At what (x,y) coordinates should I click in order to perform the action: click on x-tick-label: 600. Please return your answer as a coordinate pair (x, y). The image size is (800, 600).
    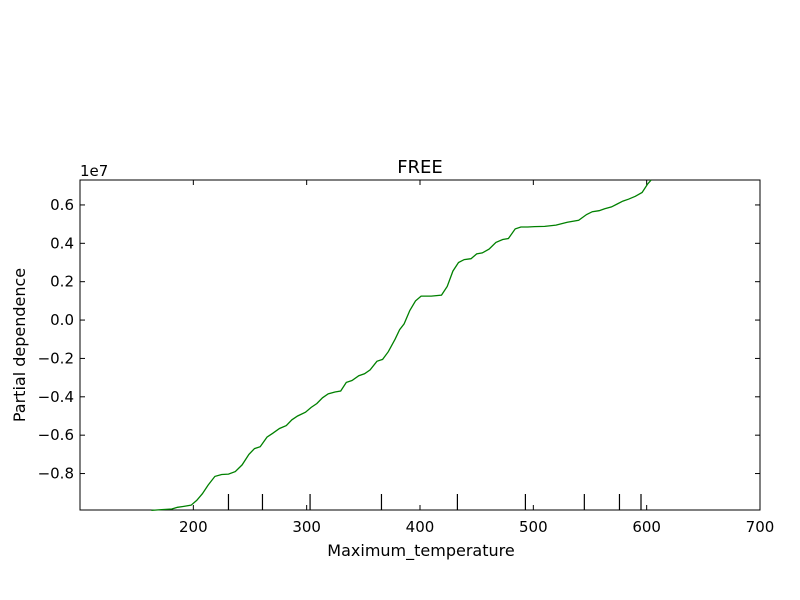
    Looking at the image, I should click on (646, 527).